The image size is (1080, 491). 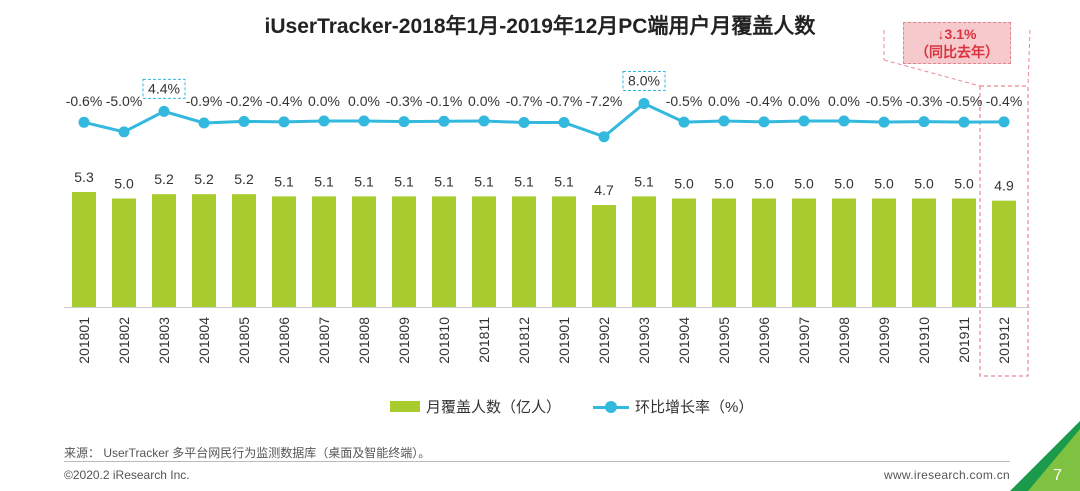 What do you see at coordinates (957, 34) in the screenshot?
I see `yoy-callout-value: ↓3.1%` at bounding box center [957, 34].